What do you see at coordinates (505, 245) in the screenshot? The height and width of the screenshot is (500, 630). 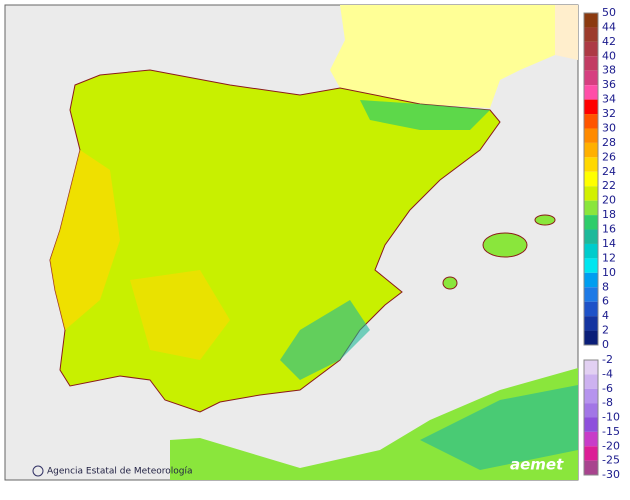 I see `mallorca` at bounding box center [505, 245].